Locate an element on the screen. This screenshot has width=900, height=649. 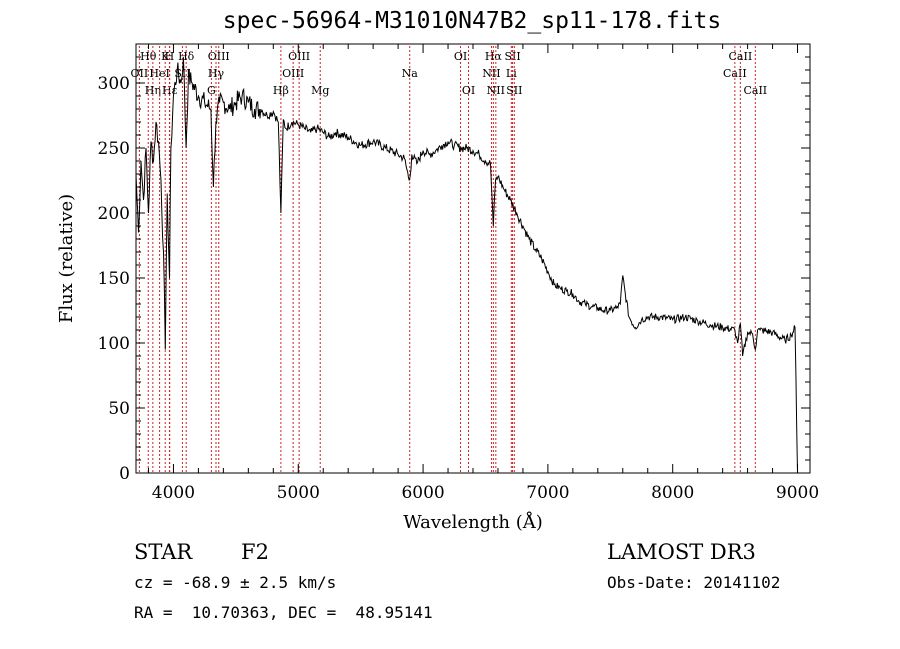
y-axis-label: Flux (relative) is located at coordinates (66, 258).